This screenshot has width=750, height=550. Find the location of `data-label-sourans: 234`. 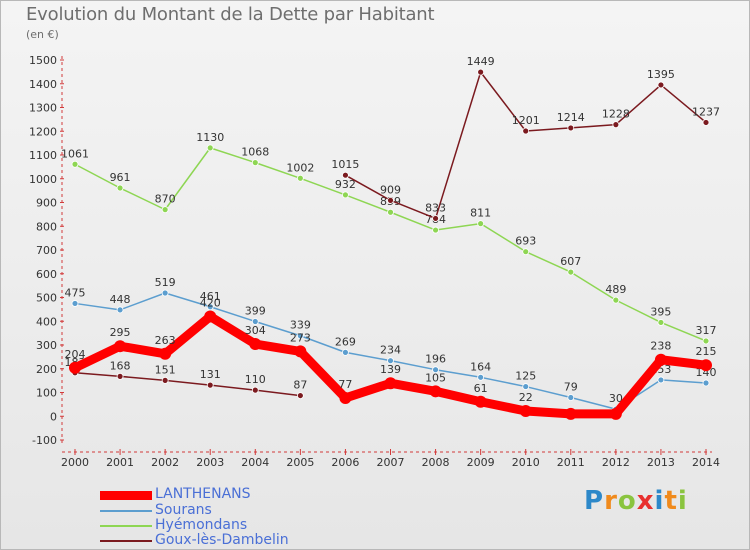

data-label-sourans: 234 is located at coordinates (390, 350).